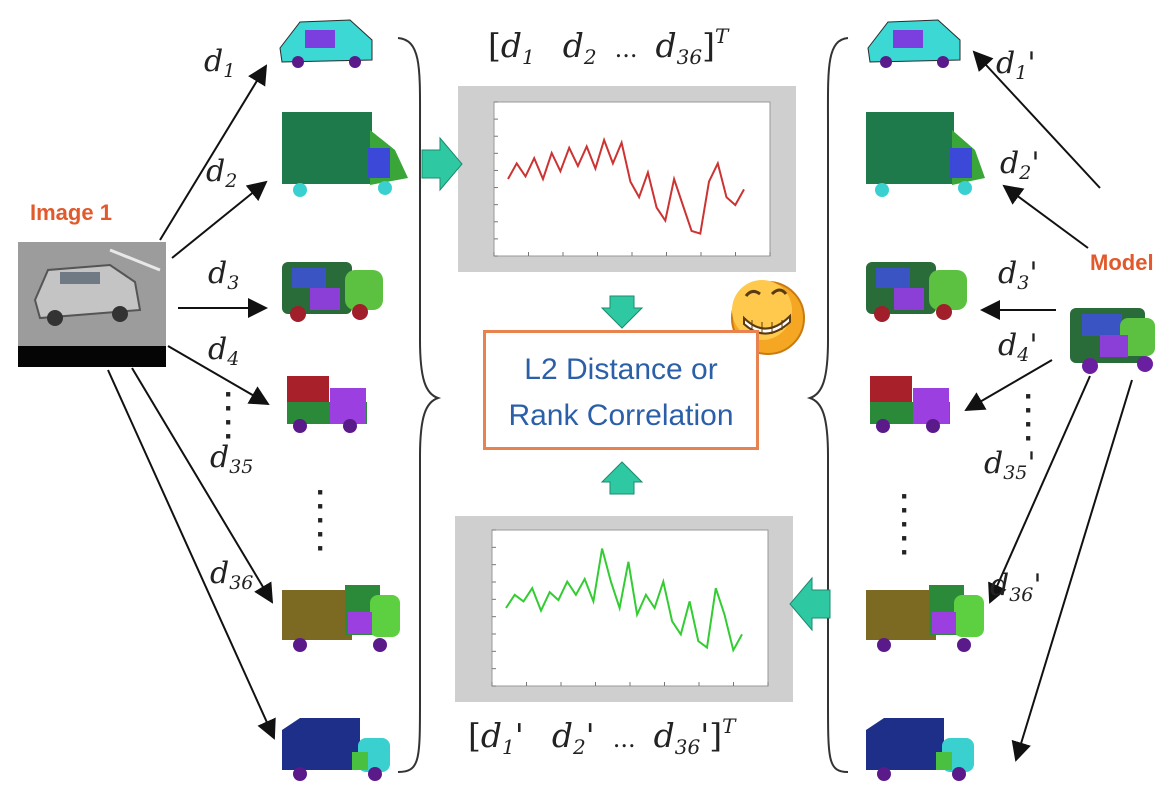  I want to click on left-vehicle-last, so click(336, 749).